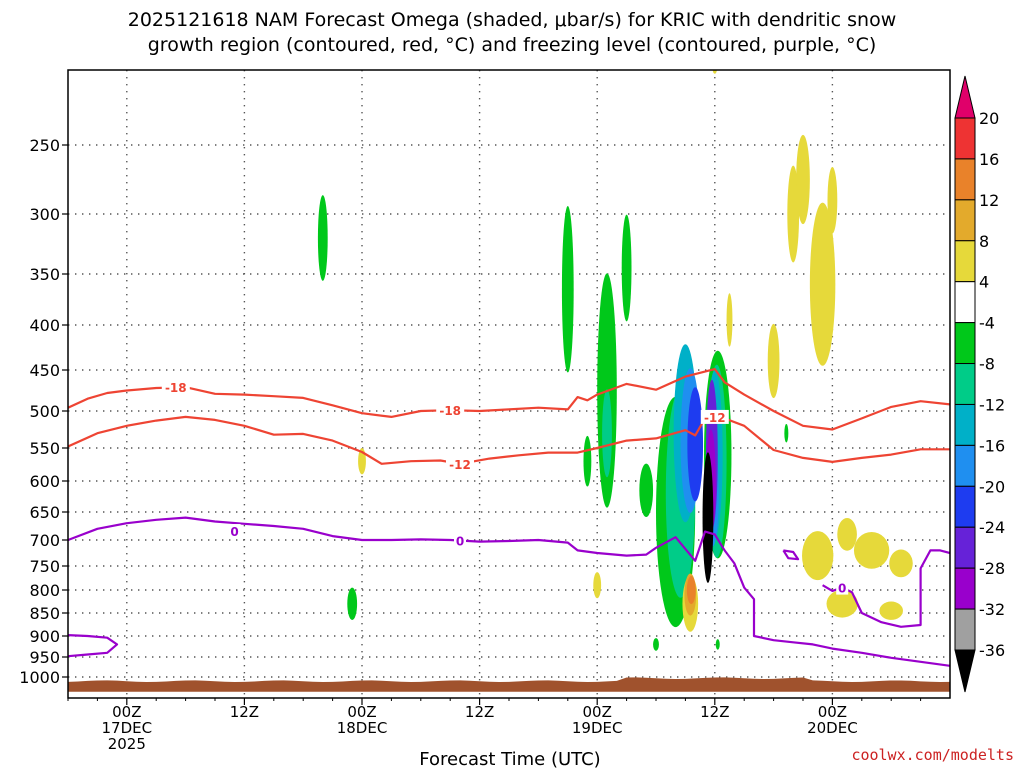 This screenshot has width=1024, height=768. I want to click on y-tick-label: 950, so click(44, 657).